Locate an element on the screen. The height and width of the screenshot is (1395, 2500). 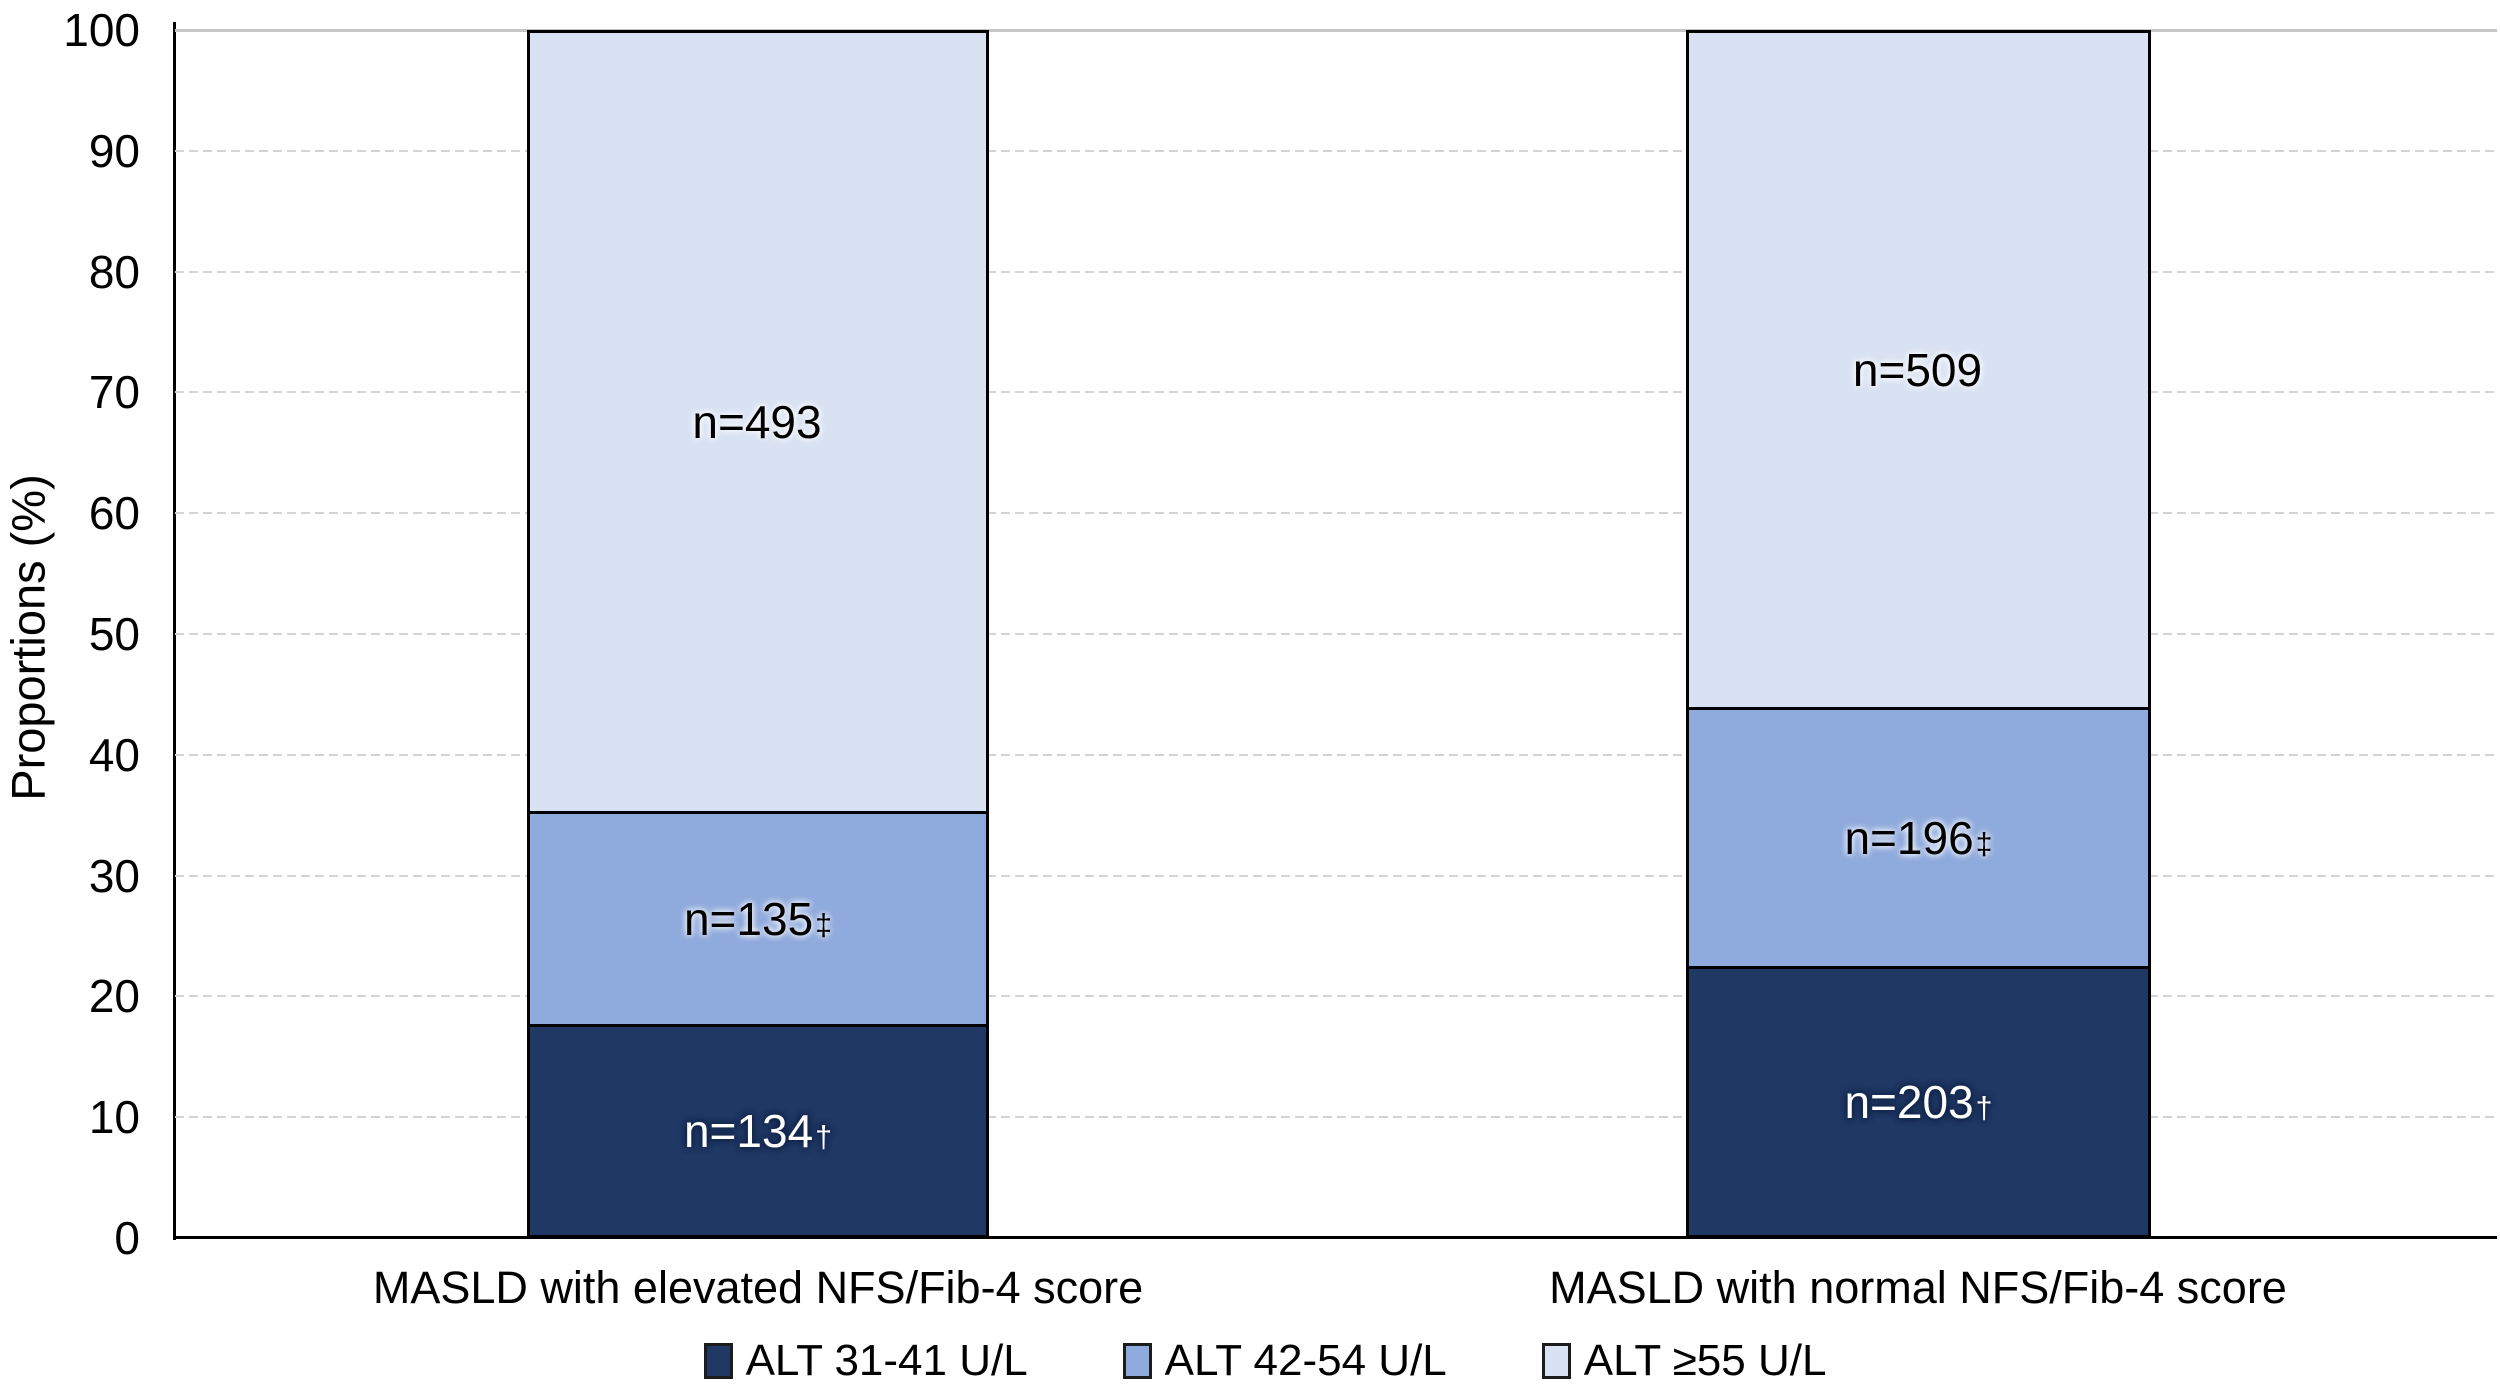
legend-label: ALT ≥55 U/L is located at coordinates (1705, 1360).